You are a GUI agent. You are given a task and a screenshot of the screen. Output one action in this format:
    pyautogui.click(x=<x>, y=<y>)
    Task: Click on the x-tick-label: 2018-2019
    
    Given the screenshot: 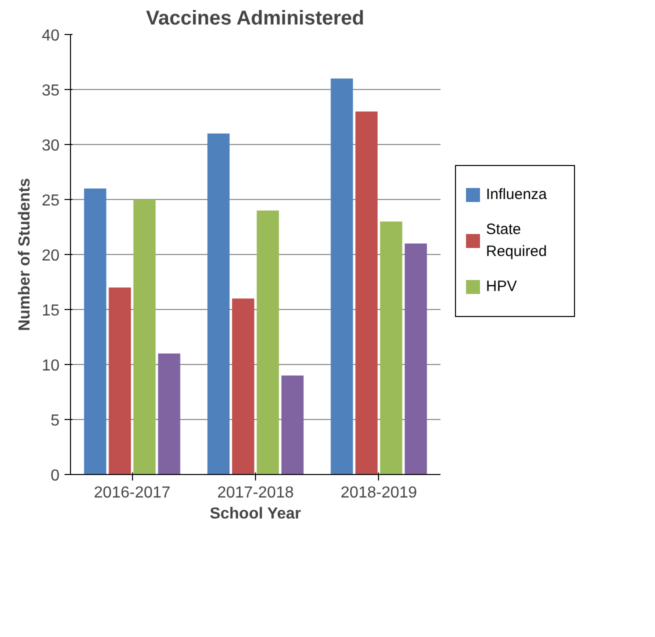 What is the action you would take?
    pyautogui.click(x=379, y=493)
    